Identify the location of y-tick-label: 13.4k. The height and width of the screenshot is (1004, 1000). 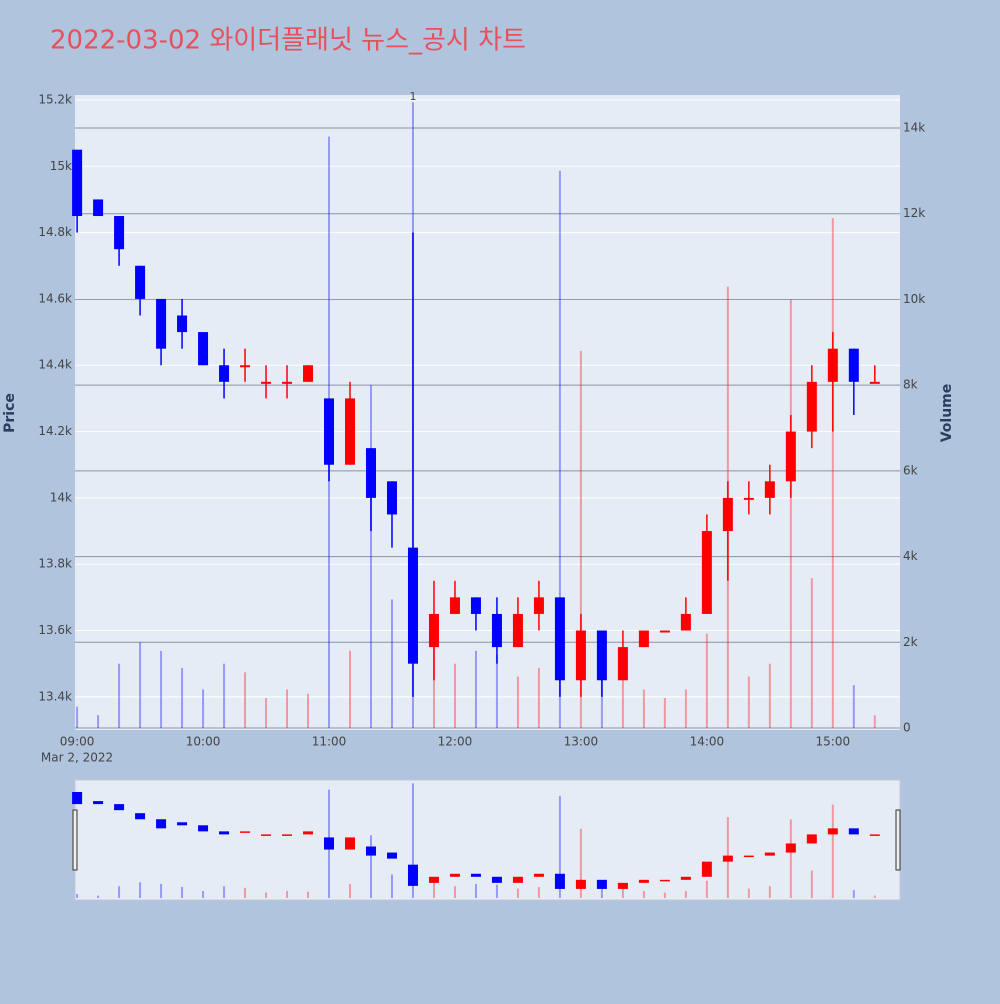
(55, 696).